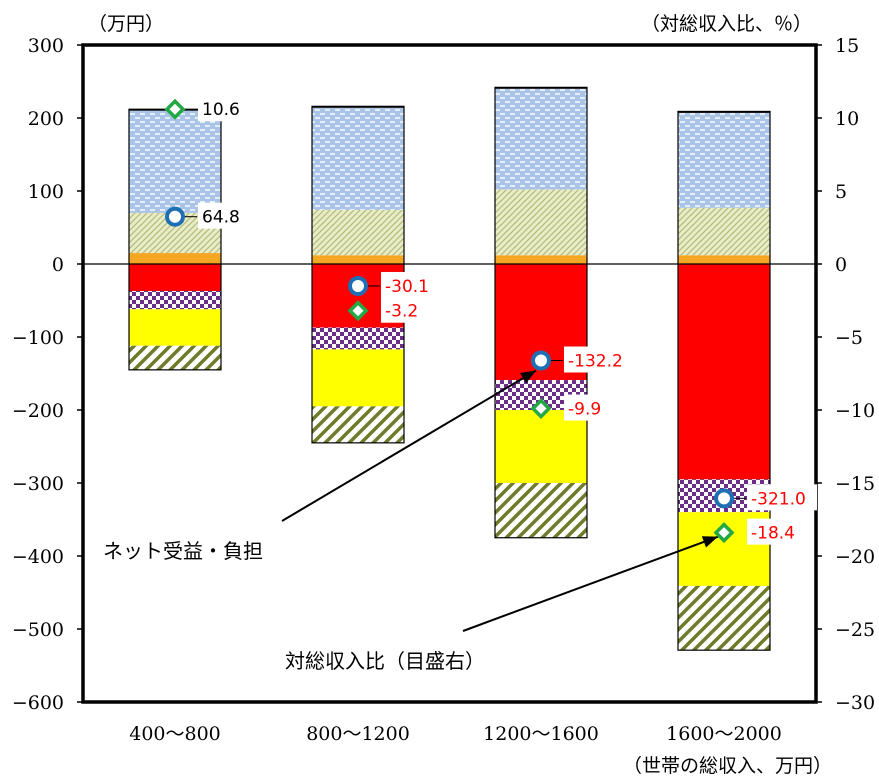 Image resolution: width=879 pixels, height=781 pixels. I want to click on right-tick-label: −30, so click(855, 703).